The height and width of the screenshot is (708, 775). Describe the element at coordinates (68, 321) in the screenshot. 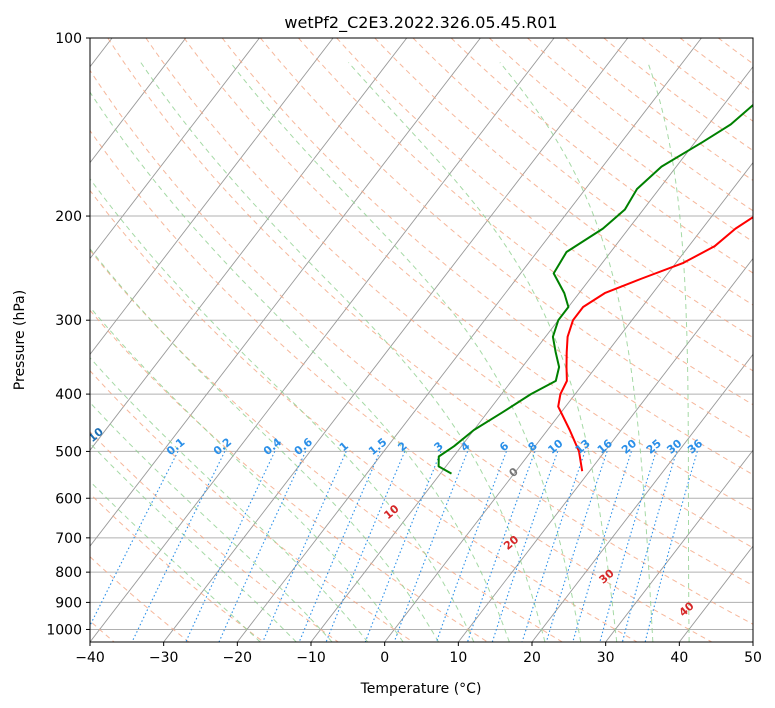

I see `y-tick-label: 300` at that location.